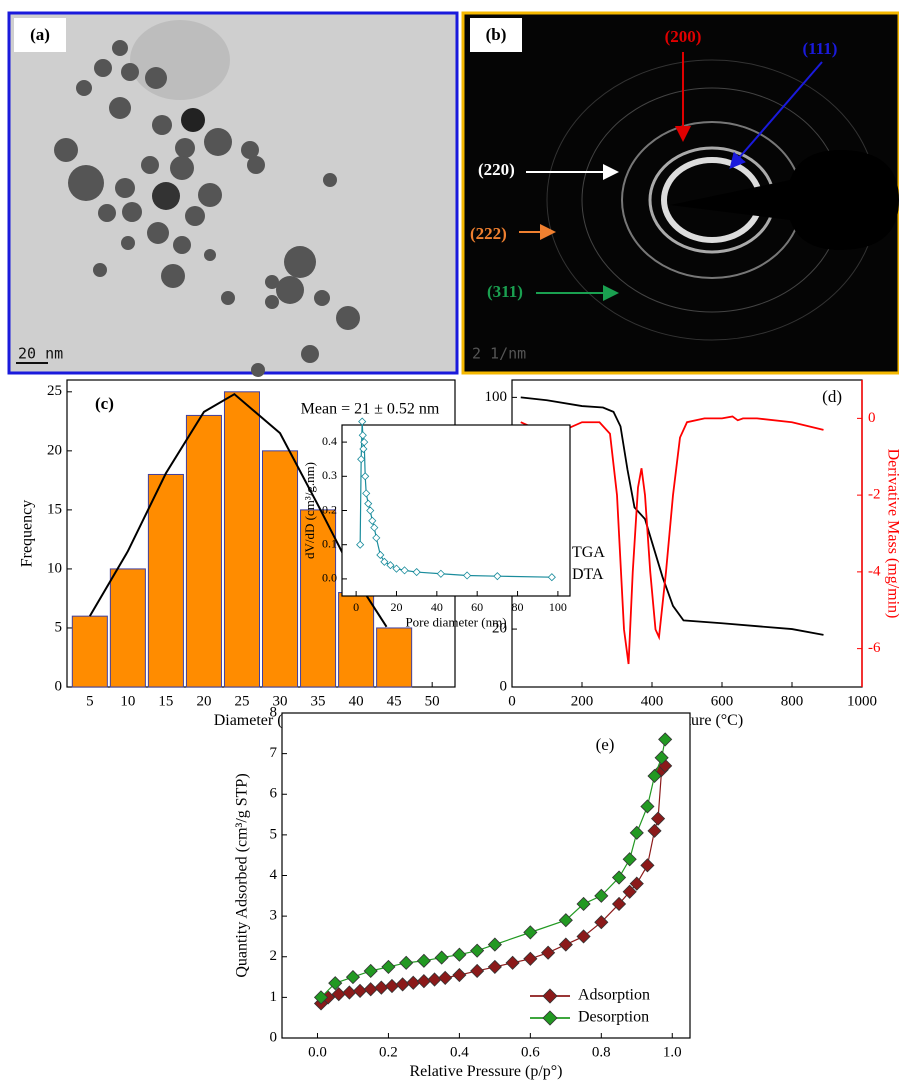  I want to click on y-axis-title: Quantity Adsorbed (cm³/g STP), so click(242, 875).